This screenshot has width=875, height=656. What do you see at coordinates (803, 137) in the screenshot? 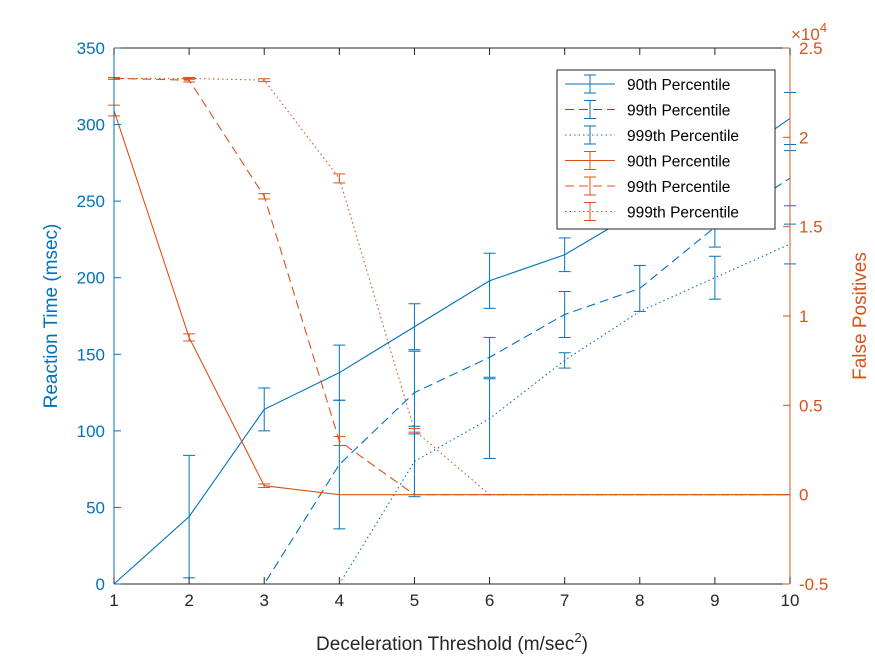
I see `y-right-tick-label: 2` at bounding box center [803, 137].